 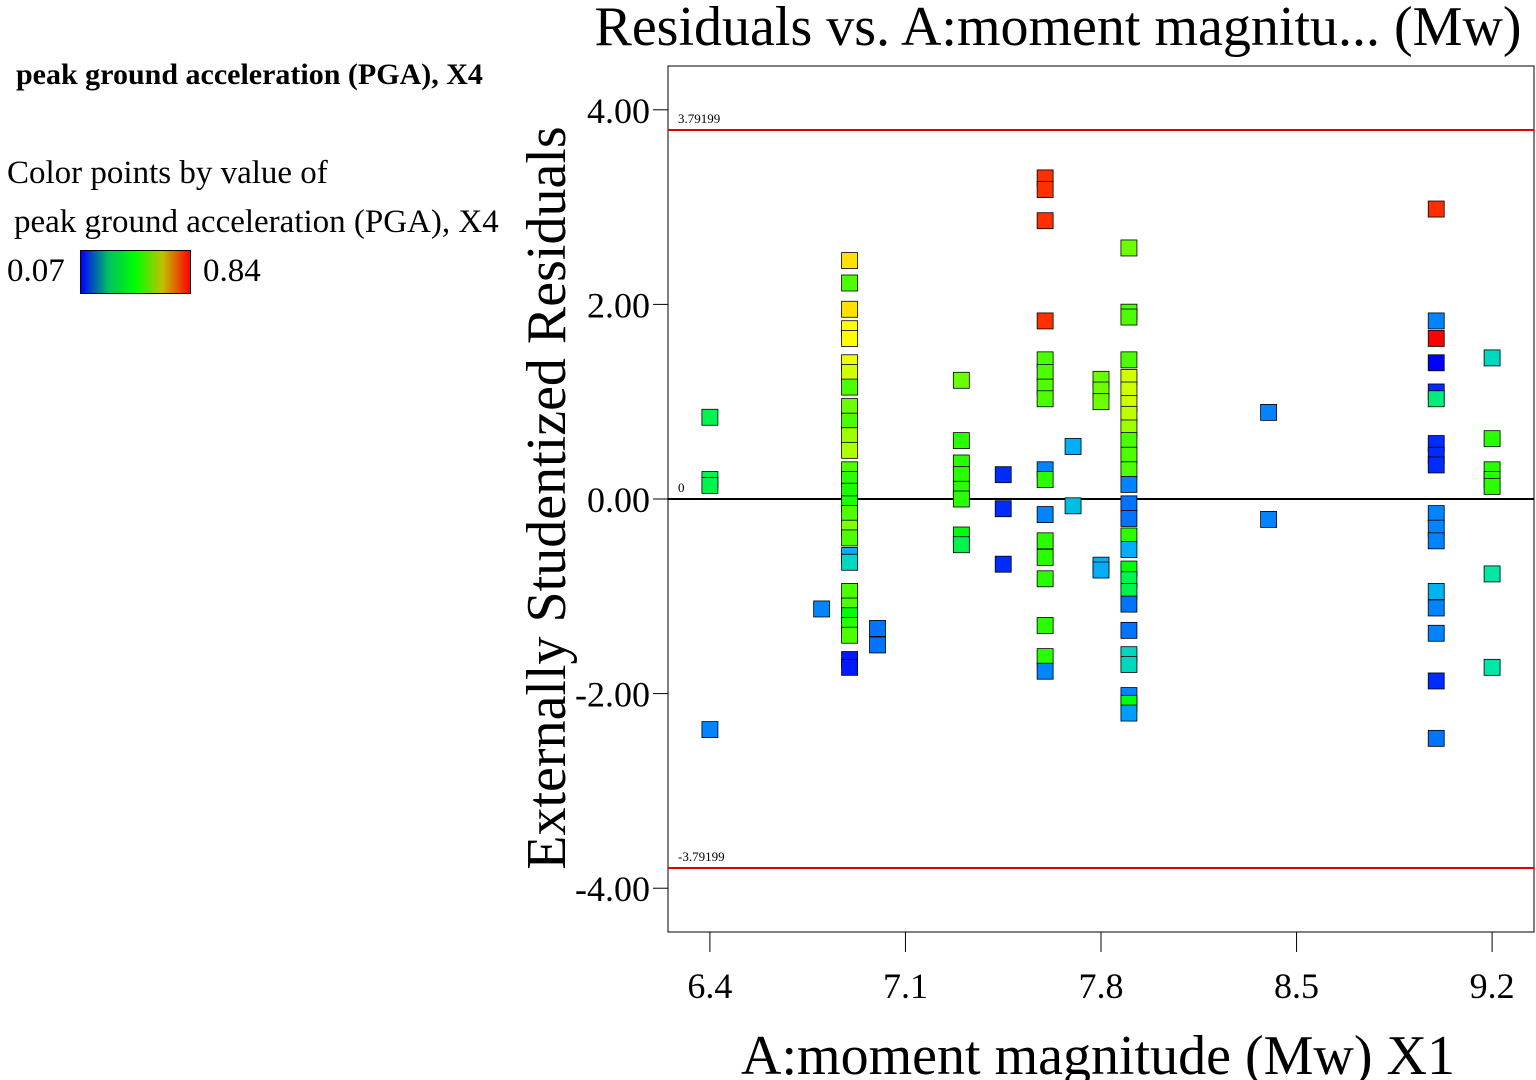 I want to click on x-tick-label: 7.1, so click(x=905, y=986).